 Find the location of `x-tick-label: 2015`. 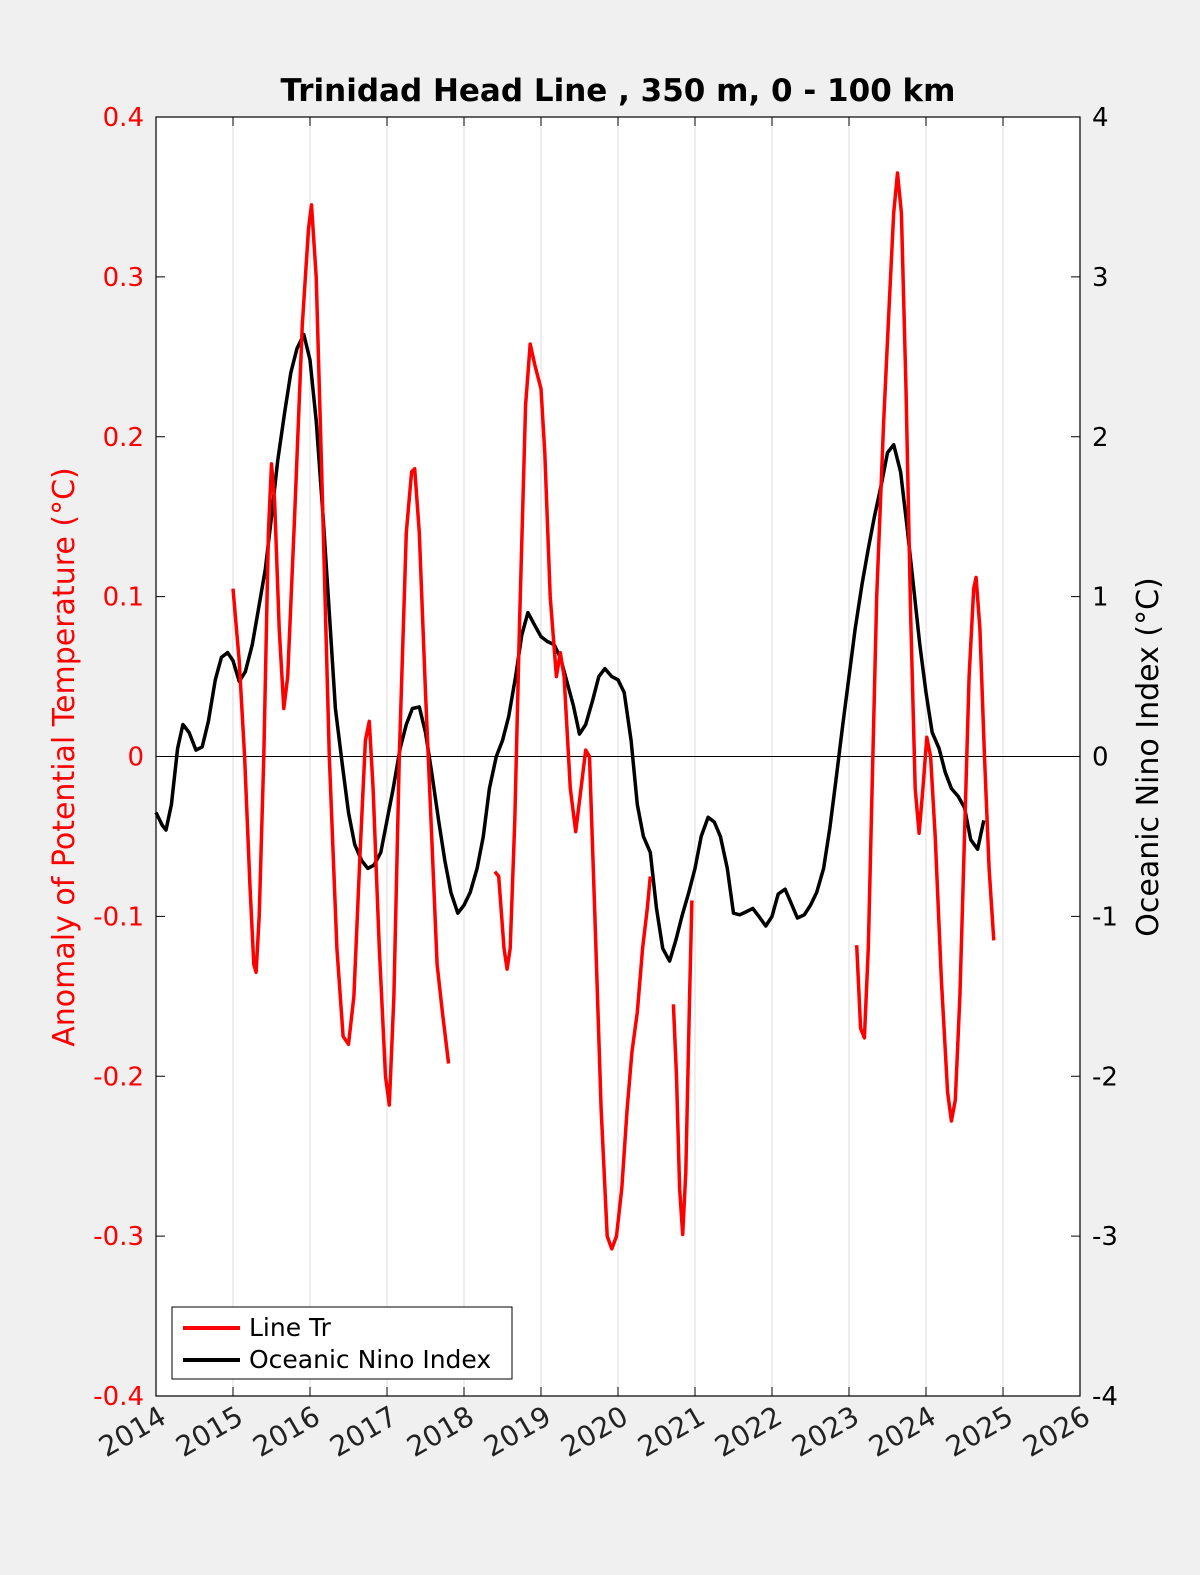

x-tick-label: 2015 is located at coordinates (209, 1431).